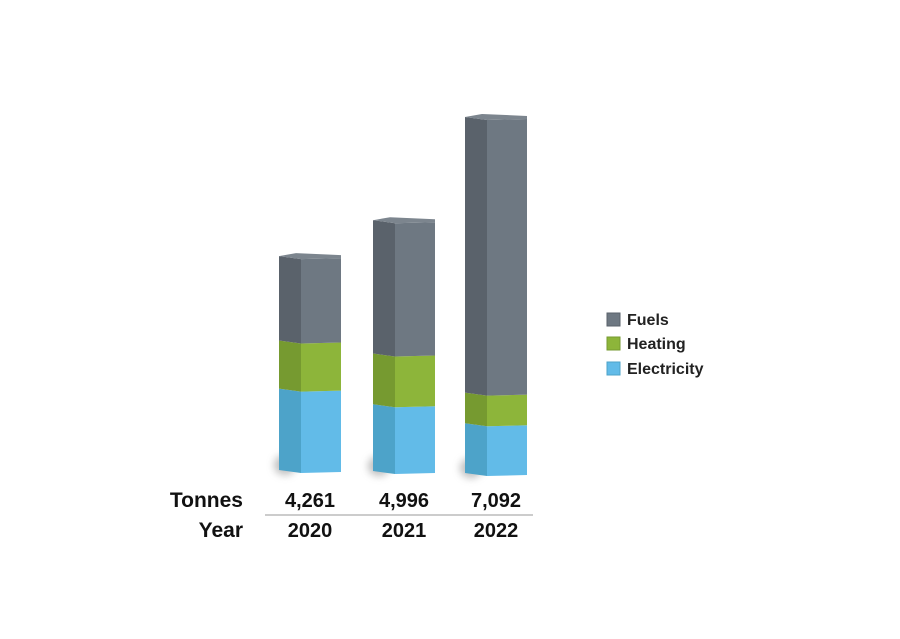 This screenshot has width=900, height=639. I want to click on bar-front-heating-2021, so click(415, 381).